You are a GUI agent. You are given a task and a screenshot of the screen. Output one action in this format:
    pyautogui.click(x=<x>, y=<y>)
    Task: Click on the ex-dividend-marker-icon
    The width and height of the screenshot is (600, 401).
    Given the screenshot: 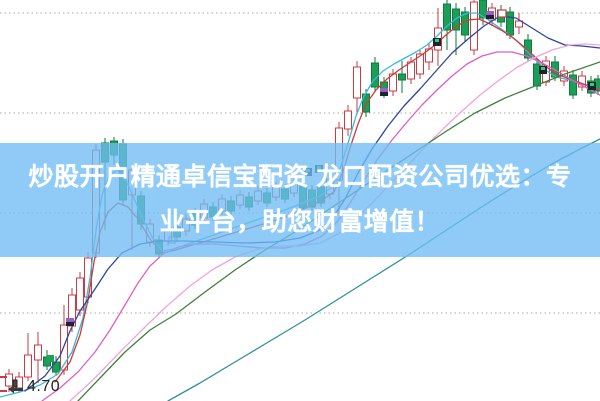 What is the action you would take?
    pyautogui.click(x=502, y=13)
    